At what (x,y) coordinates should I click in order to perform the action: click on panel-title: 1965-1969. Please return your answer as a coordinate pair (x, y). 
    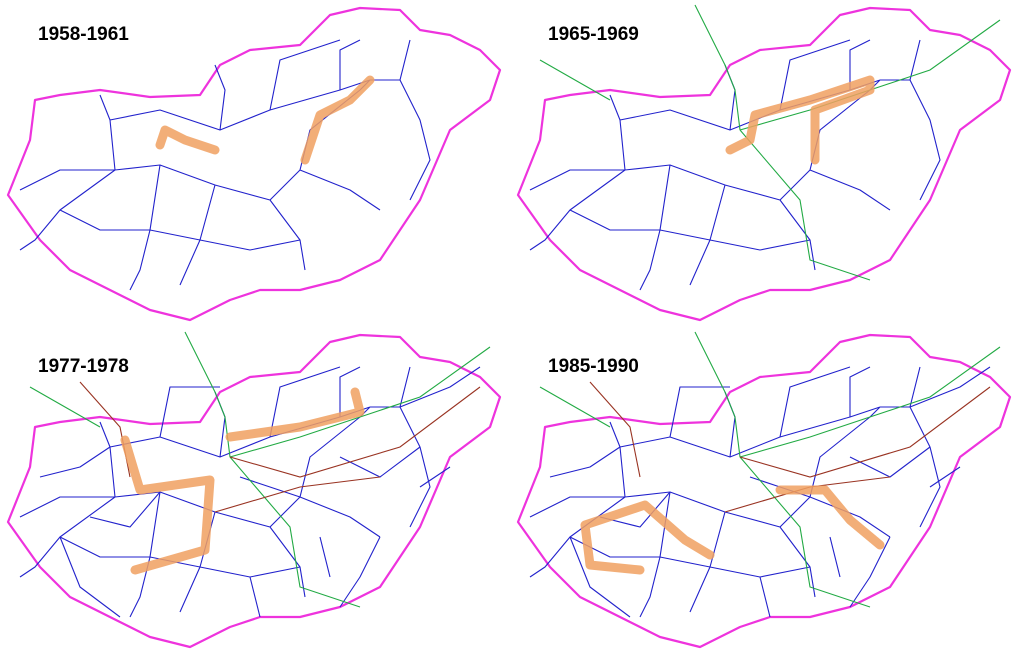
    Looking at the image, I should click on (593, 34).